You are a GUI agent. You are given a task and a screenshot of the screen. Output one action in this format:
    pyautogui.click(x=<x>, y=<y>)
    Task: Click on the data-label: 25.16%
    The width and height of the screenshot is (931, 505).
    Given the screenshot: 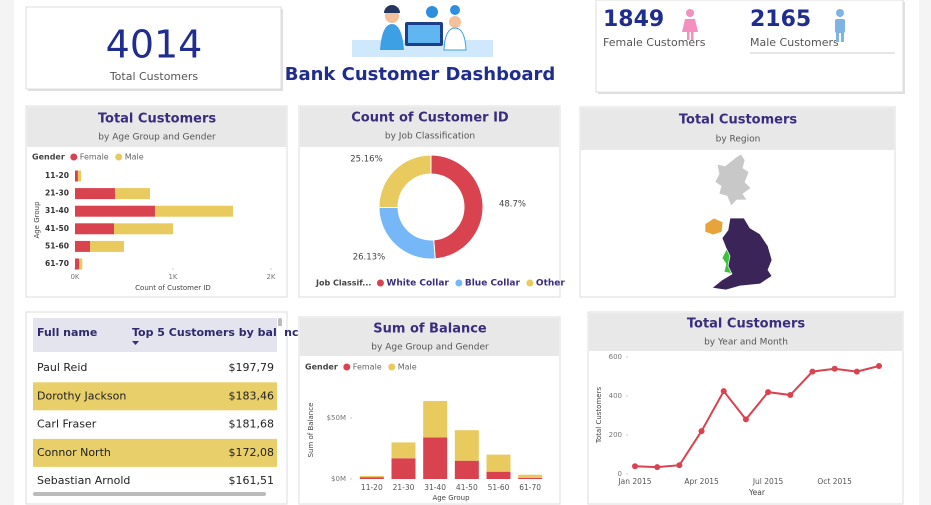 What is the action you would take?
    pyautogui.click(x=366, y=160)
    